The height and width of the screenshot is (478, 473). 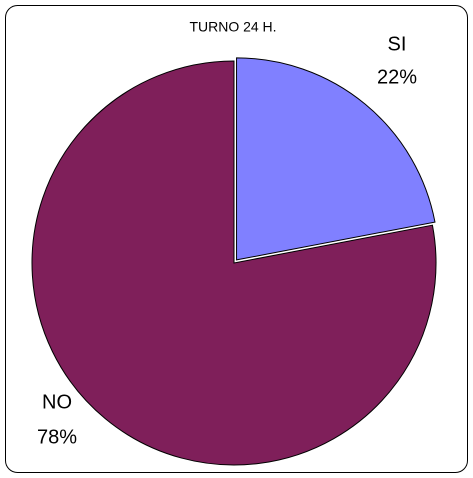 I want to click on slice-value-label: 78%, so click(x=57, y=437).